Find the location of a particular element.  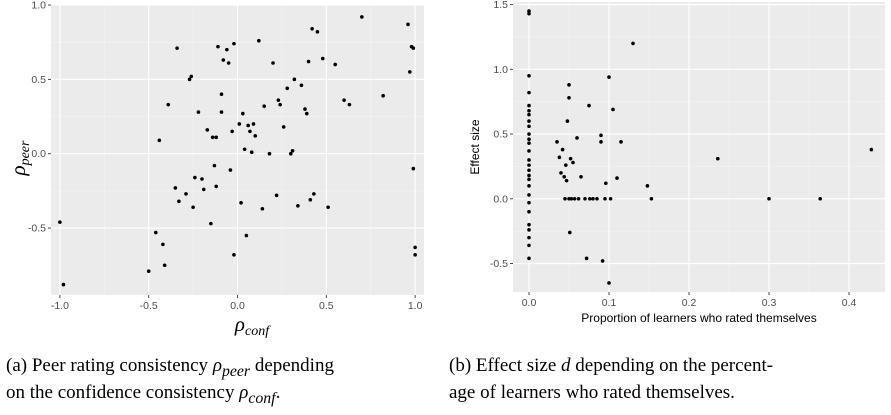

y-tick-label: 0.0 is located at coordinates (38, 154).